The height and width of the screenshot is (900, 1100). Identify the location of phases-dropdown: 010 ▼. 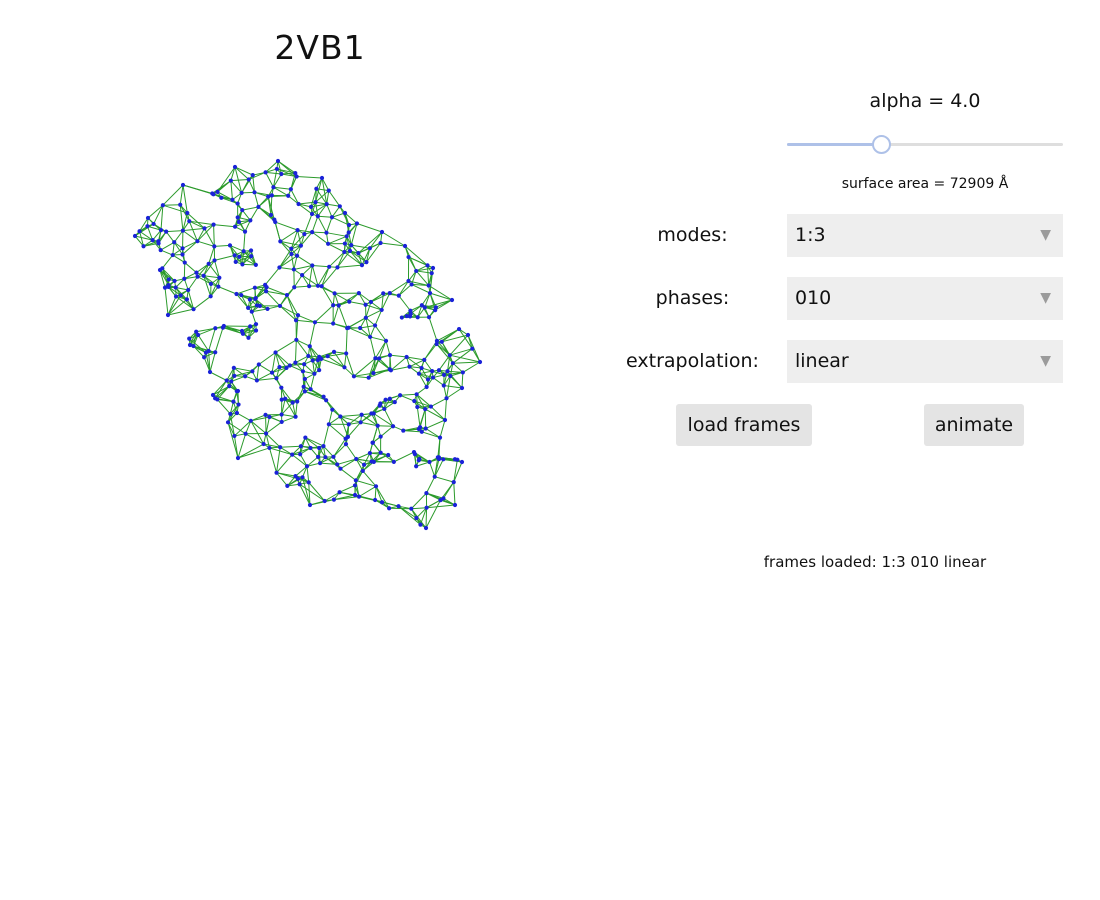
(925, 298).